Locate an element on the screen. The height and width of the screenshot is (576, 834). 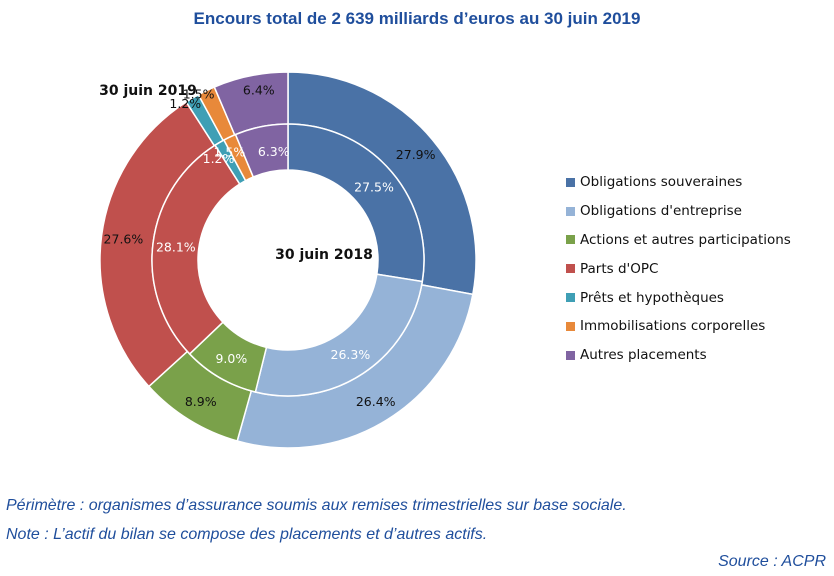
legend-label: Autres placements is located at coordinates (643, 355).